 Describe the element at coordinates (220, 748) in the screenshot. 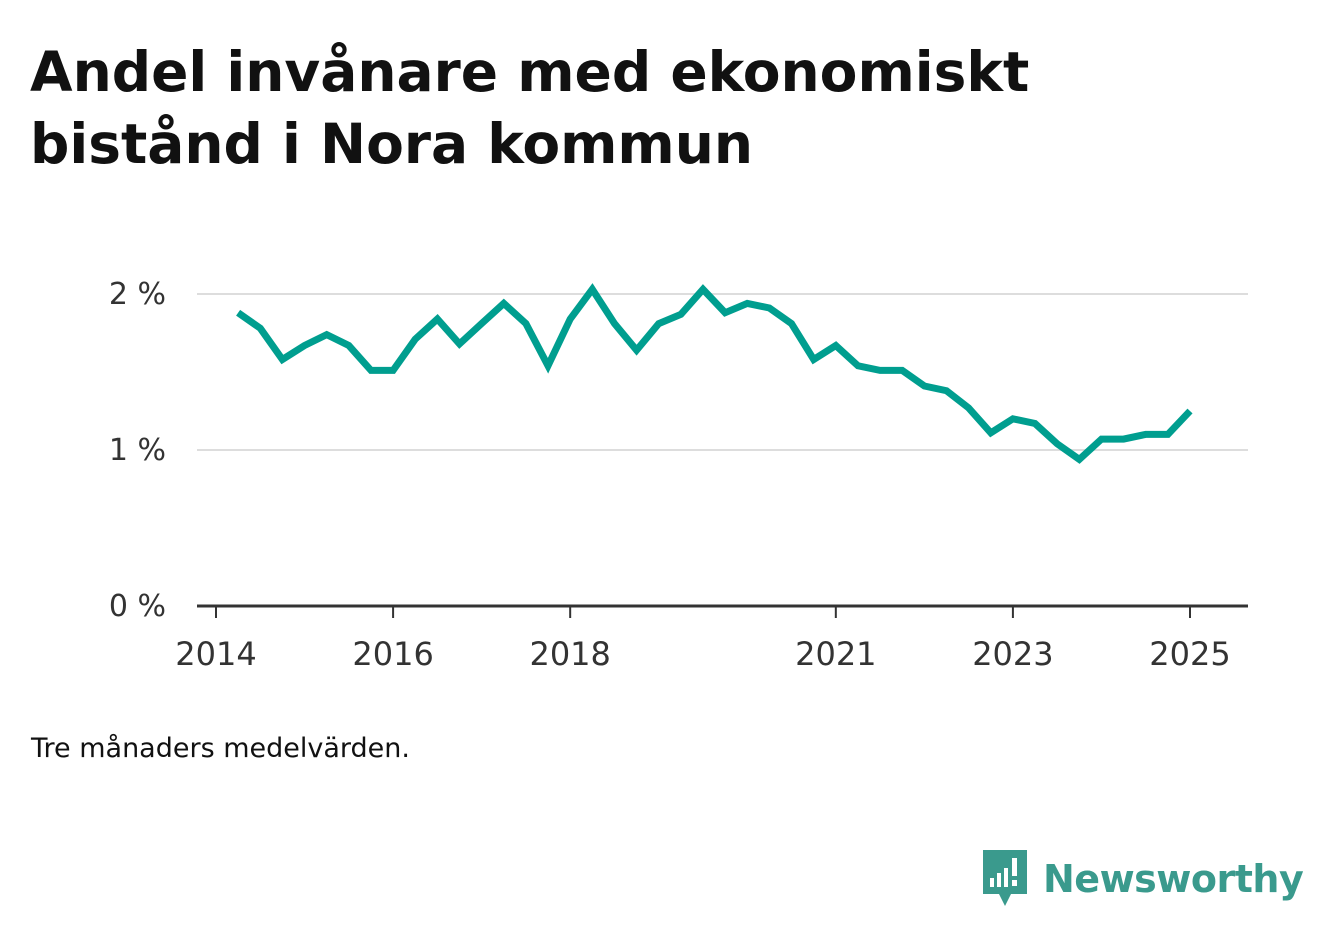

I see `chart-note: Tre månaders medelvärden.` at that location.